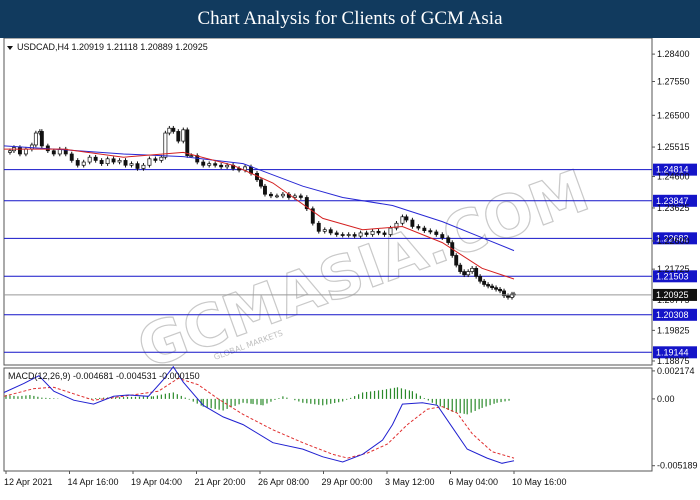 The height and width of the screenshot is (500, 700). Describe the element at coordinates (10, 48) in the screenshot. I see `collapse-arrow-icon` at that location.